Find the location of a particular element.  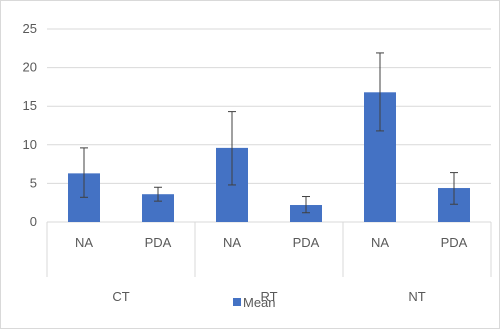

y-tick-label: 25 is located at coordinates (30, 28).